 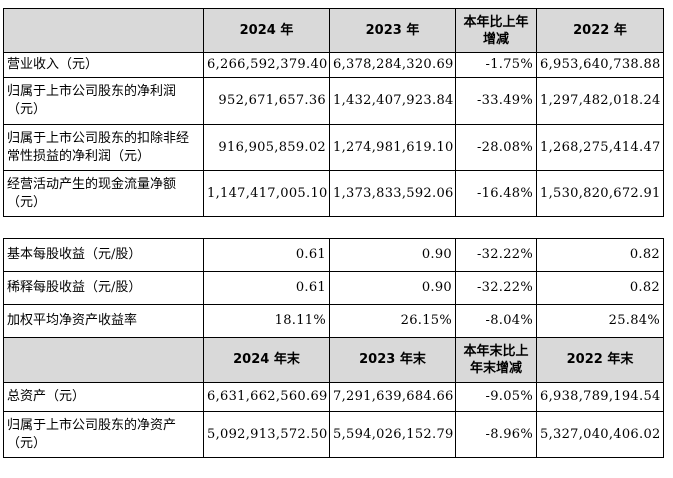 I want to click on table-header-row: 2024 年 2023 年 本年比上年增减 2022 年, so click(x=333, y=30).